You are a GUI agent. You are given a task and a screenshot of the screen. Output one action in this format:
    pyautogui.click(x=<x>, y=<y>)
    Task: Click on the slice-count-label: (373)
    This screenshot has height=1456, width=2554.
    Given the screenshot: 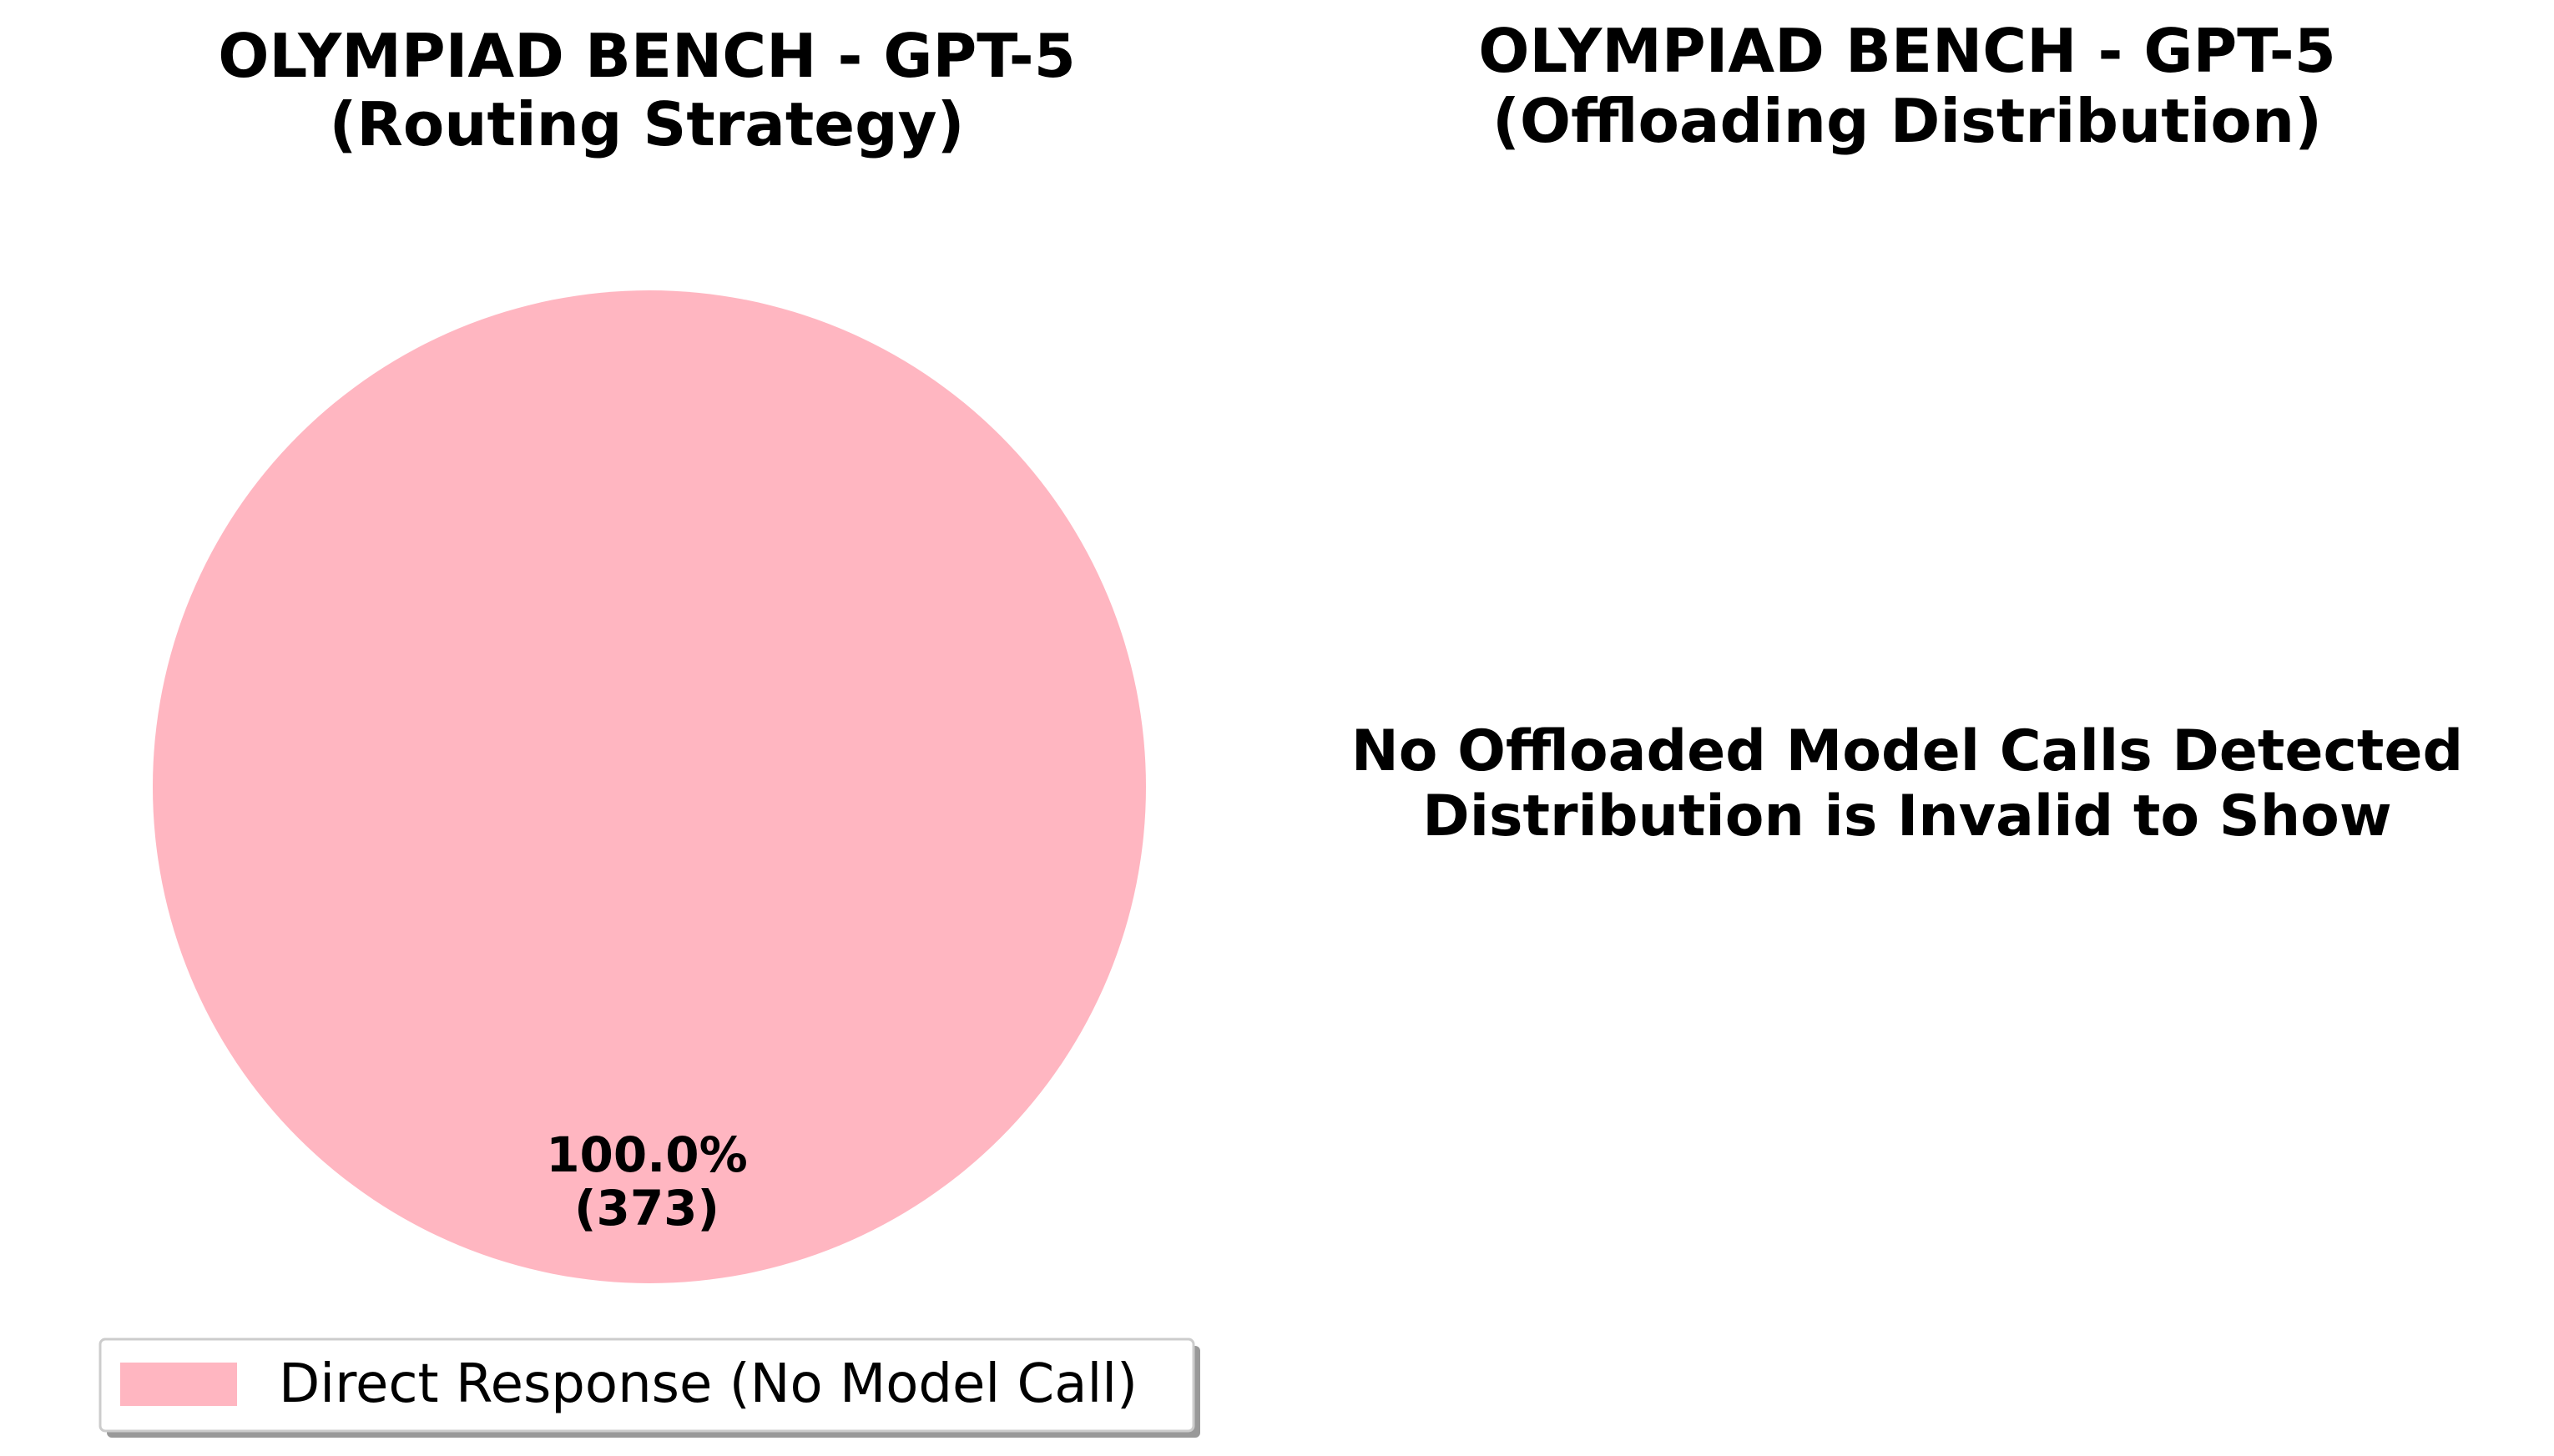 What is the action you would take?
    pyautogui.click(x=646, y=1208)
    